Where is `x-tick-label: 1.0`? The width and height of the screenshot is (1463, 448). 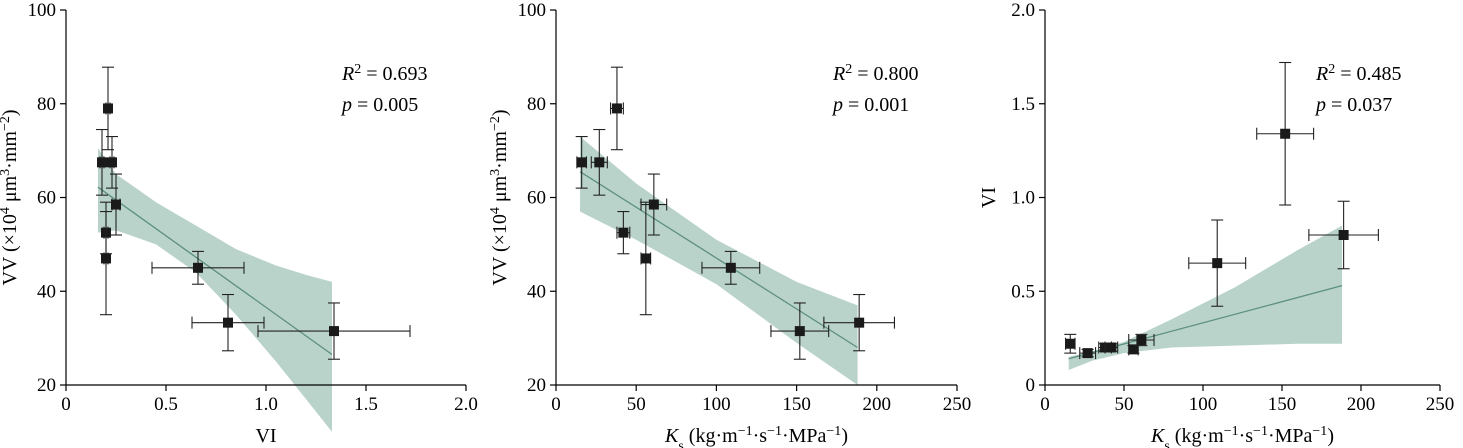 x-tick-label: 1.0 is located at coordinates (266, 404).